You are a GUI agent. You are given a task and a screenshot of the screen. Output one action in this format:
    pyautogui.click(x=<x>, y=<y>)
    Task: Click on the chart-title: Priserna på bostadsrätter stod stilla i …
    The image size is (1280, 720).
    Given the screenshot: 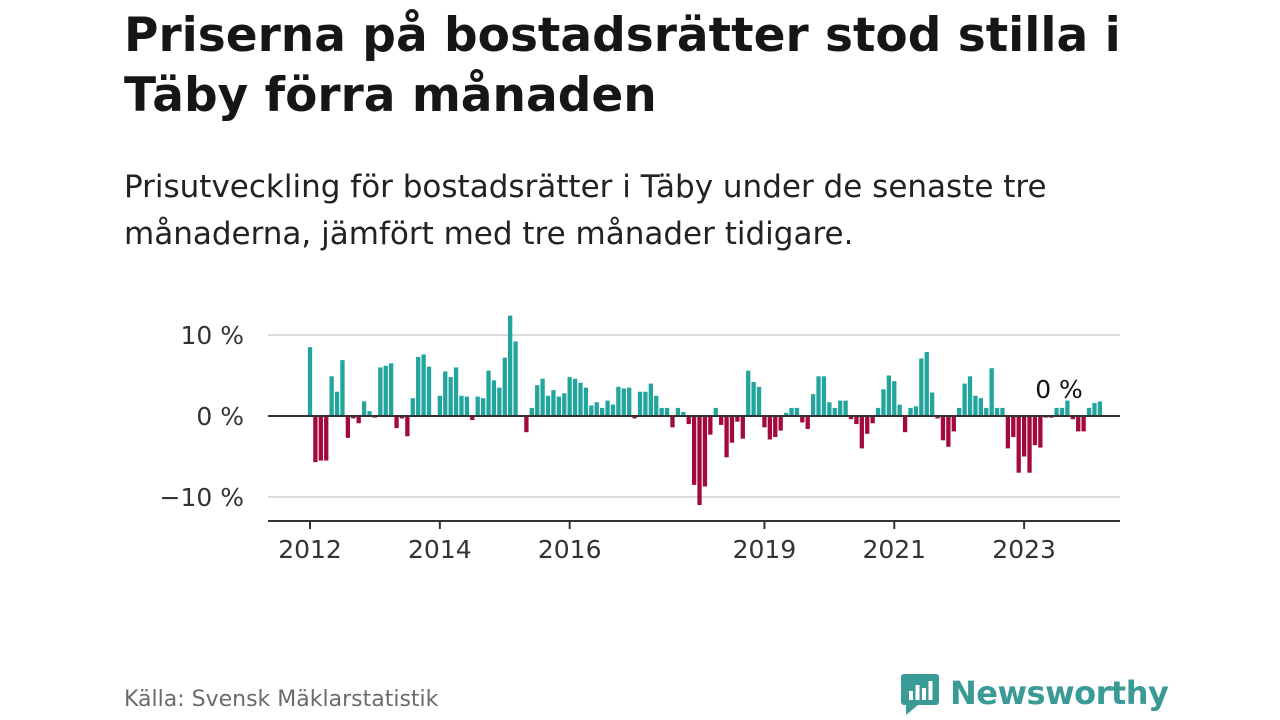 What is the action you would take?
    pyautogui.click(x=622, y=65)
    